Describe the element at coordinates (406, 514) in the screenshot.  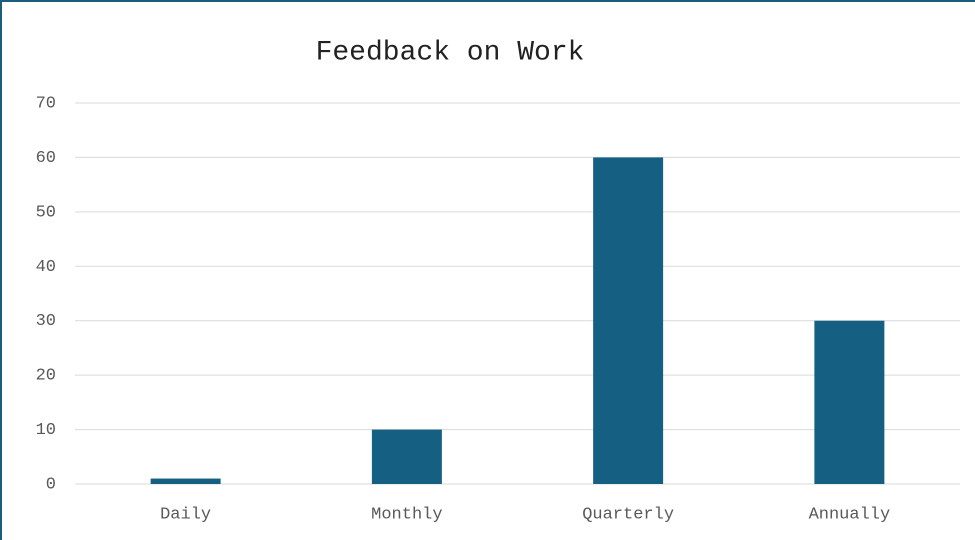
I see `x-tick-label: Monthly` at that location.